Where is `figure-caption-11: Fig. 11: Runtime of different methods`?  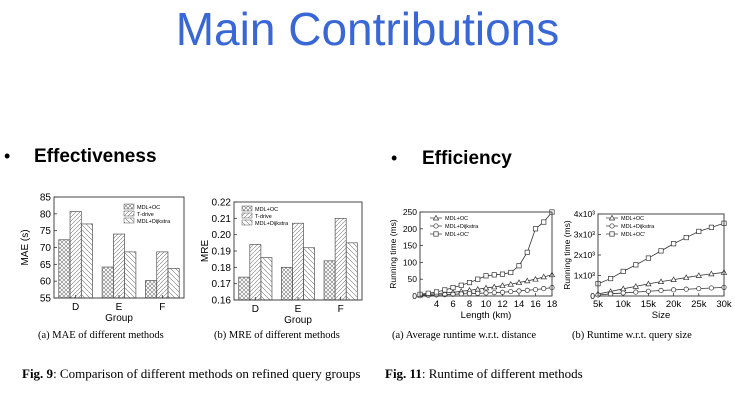 figure-caption-11: Fig. 11: Runtime of different methods is located at coordinates (555, 373).